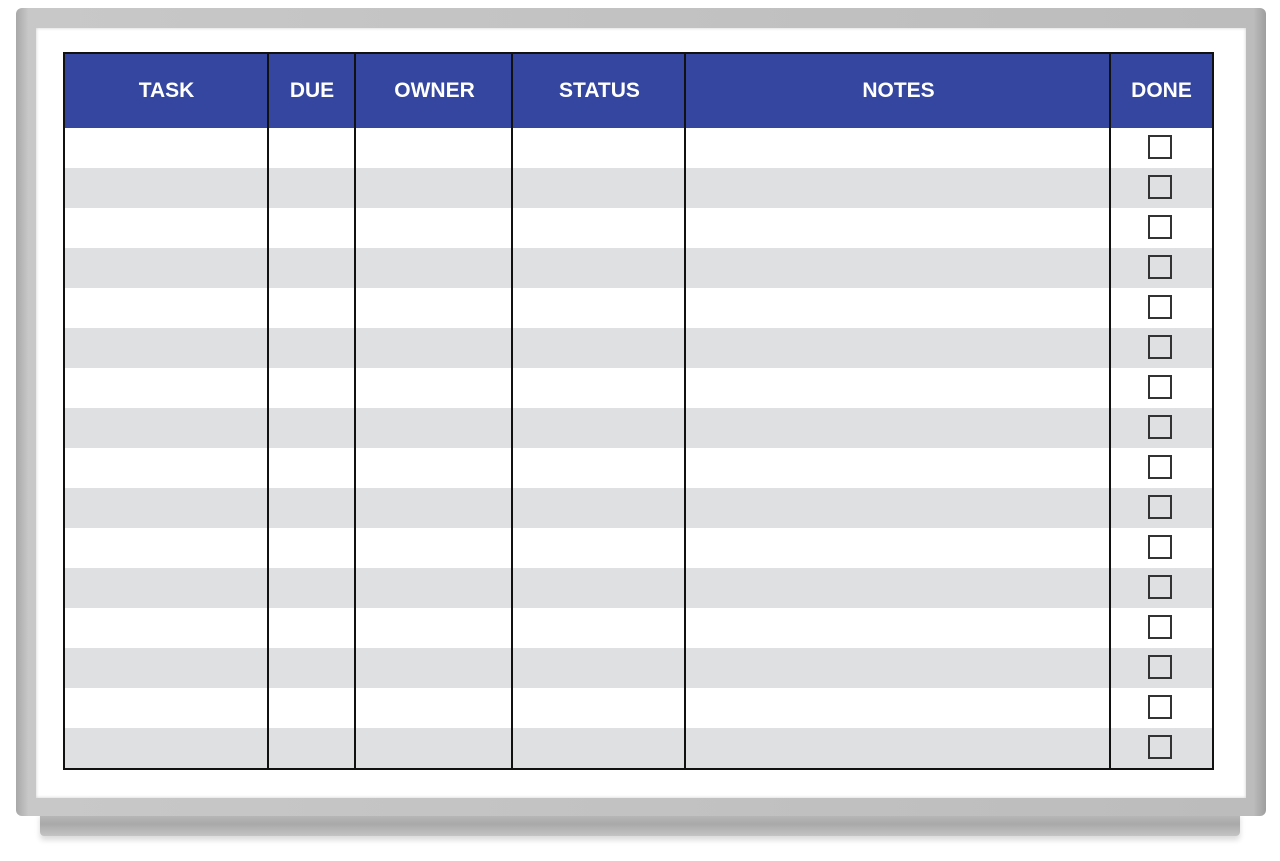 The width and height of the screenshot is (1280, 861). What do you see at coordinates (640, 824) in the screenshot?
I see `marker-tray` at bounding box center [640, 824].